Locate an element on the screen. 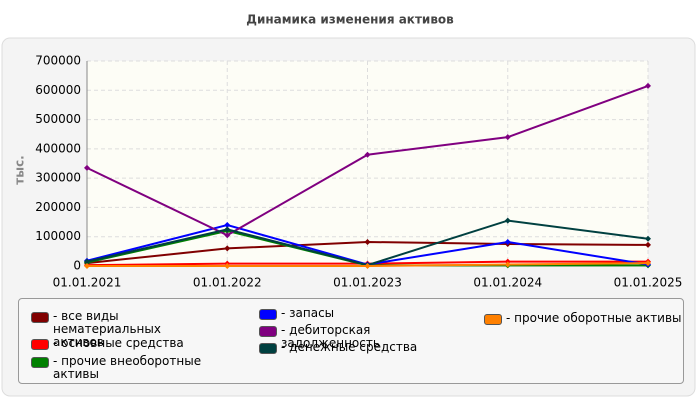 The width and height of the screenshot is (700, 400). legend-item: - все виды нематериальных активов is located at coordinates (118, 329).